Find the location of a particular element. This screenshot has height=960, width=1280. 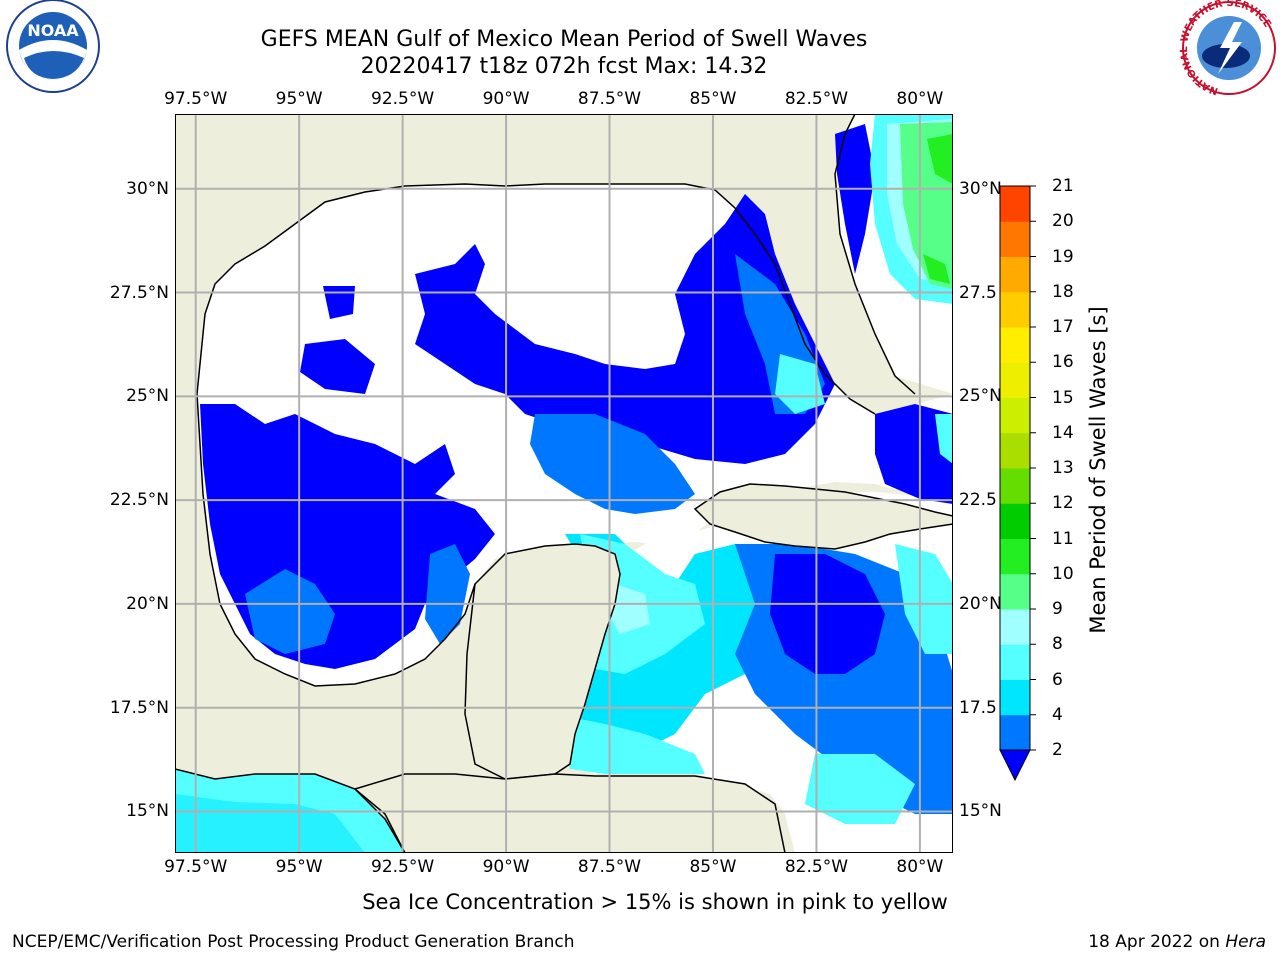

generated-date: 18 Apr 2022 on Hera is located at coordinates (1177, 942).